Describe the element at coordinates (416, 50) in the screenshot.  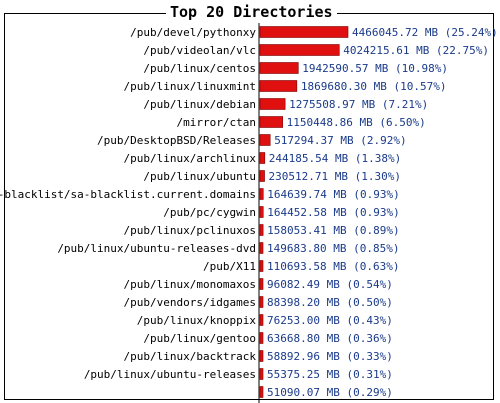
I see `value-label: 4024215.61 MB (22.75%)` at that location.